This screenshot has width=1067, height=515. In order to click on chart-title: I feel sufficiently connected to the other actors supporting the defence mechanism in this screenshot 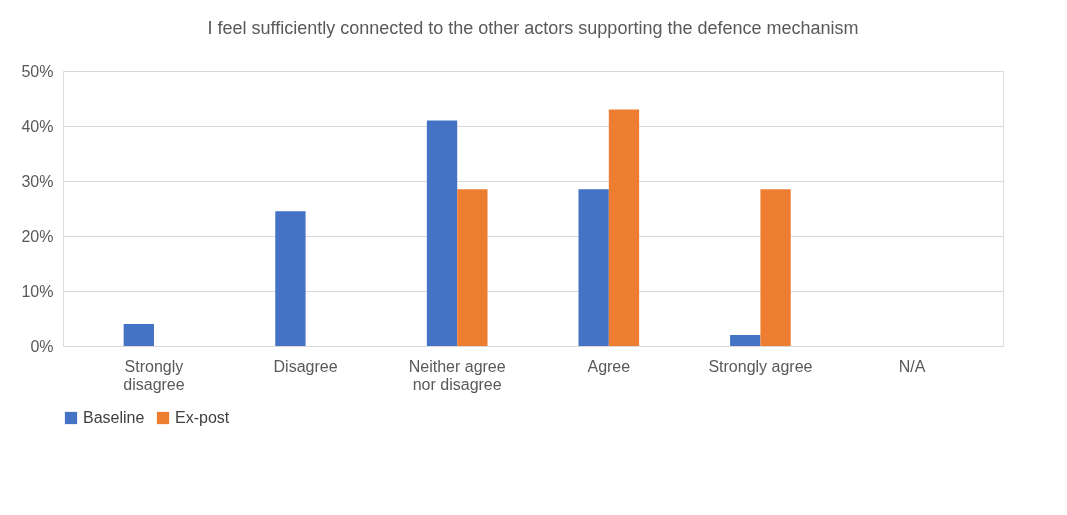, I will do `click(533, 28)`.